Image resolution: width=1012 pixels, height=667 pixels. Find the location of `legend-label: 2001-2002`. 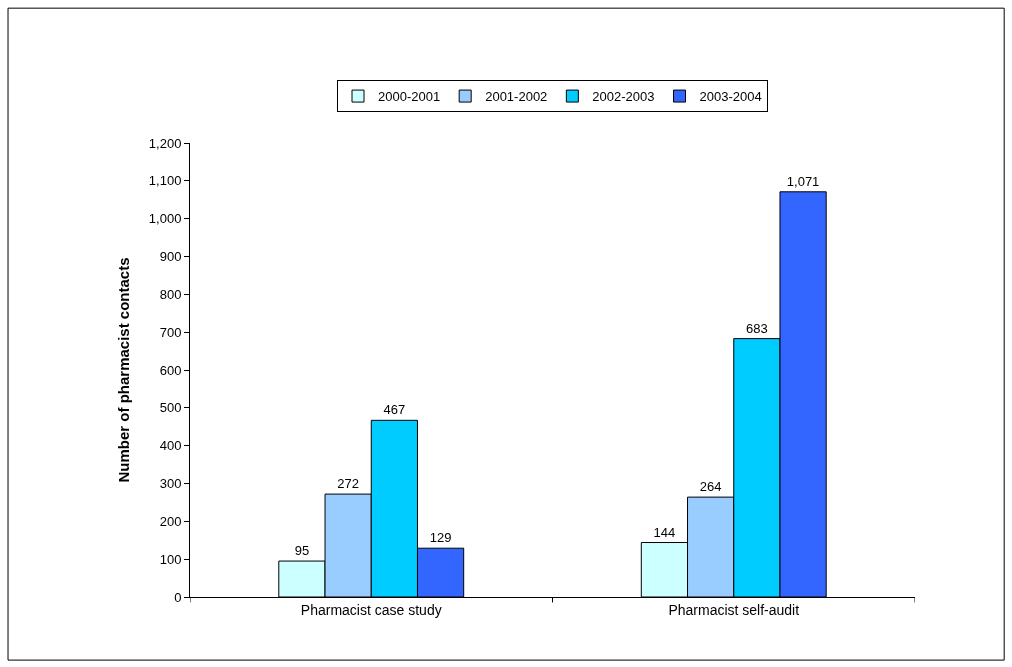

legend-label: 2001-2002 is located at coordinates (516, 97).